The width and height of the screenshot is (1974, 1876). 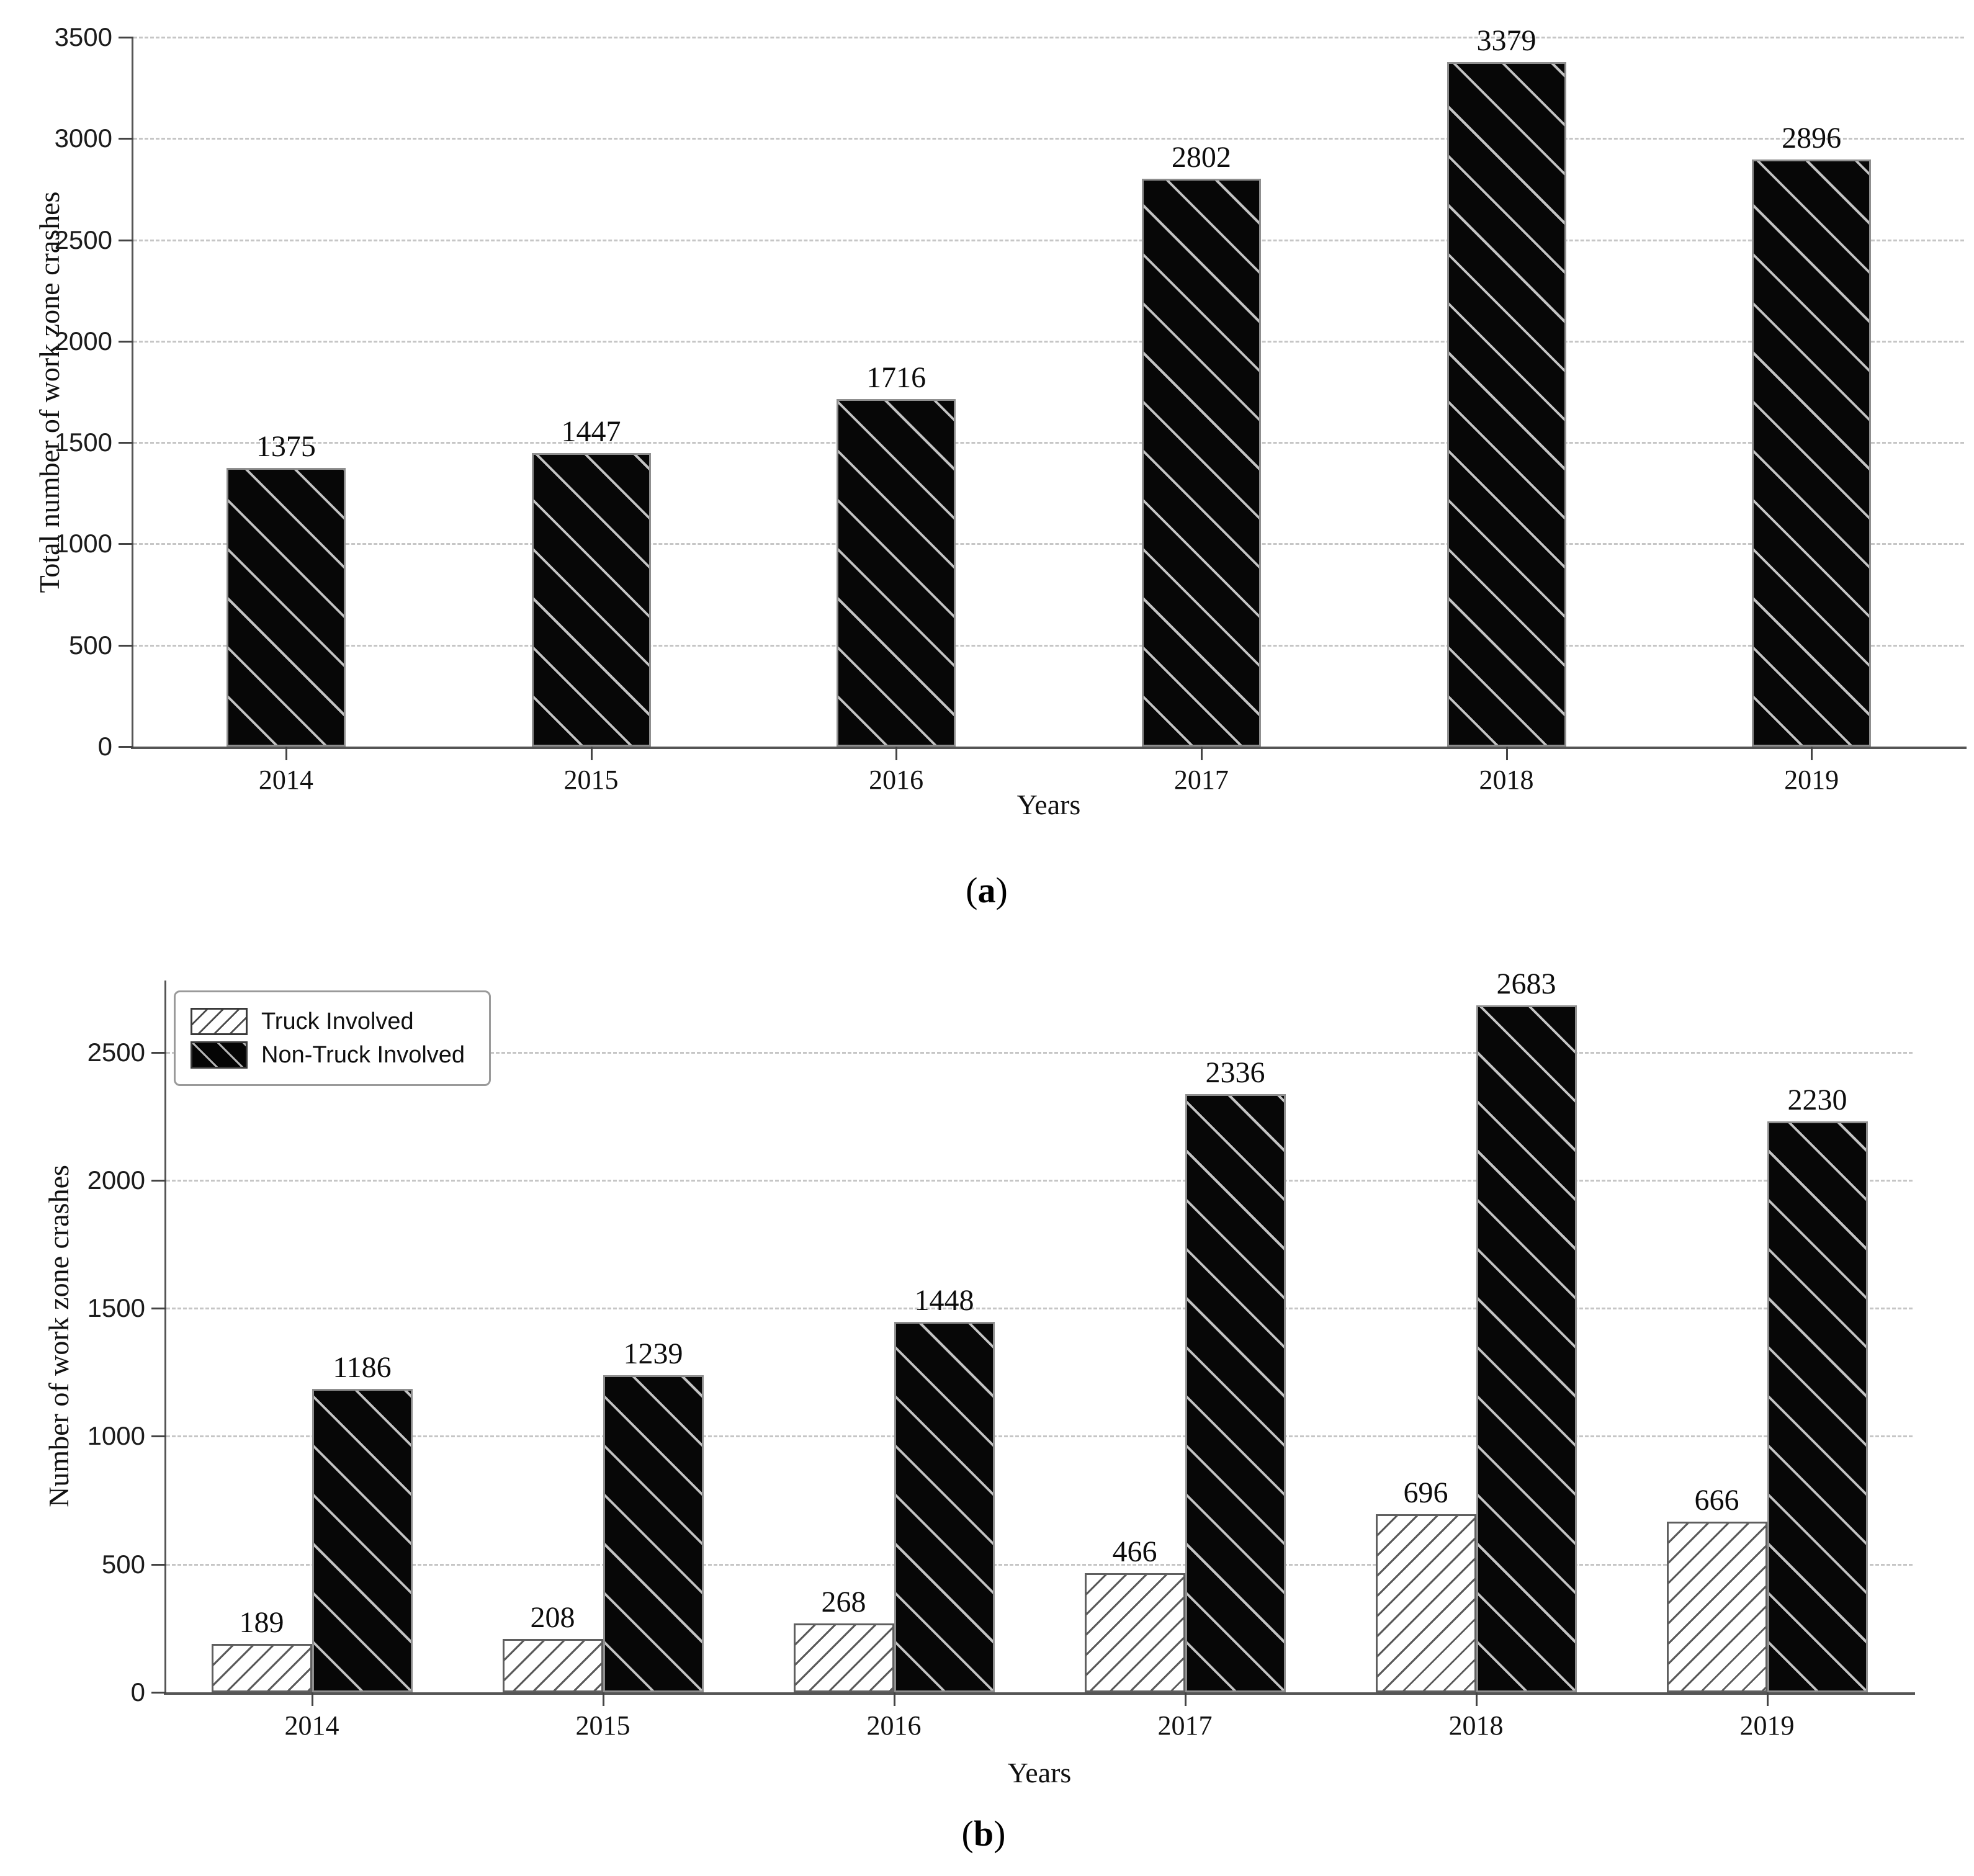 I want to click on bar-value-label-2016-s0: 1716, so click(x=896, y=377).